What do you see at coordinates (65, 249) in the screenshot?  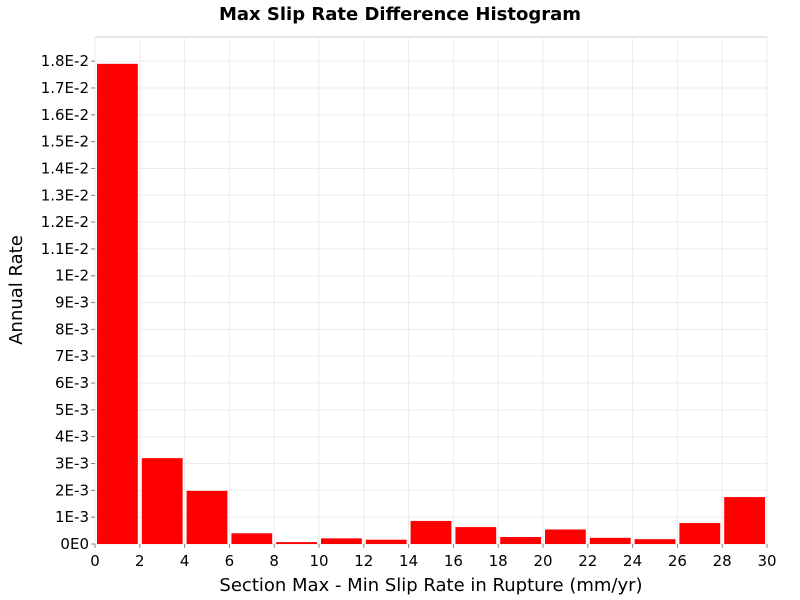 I see `y-tick-label: 1.1E-2` at bounding box center [65, 249].